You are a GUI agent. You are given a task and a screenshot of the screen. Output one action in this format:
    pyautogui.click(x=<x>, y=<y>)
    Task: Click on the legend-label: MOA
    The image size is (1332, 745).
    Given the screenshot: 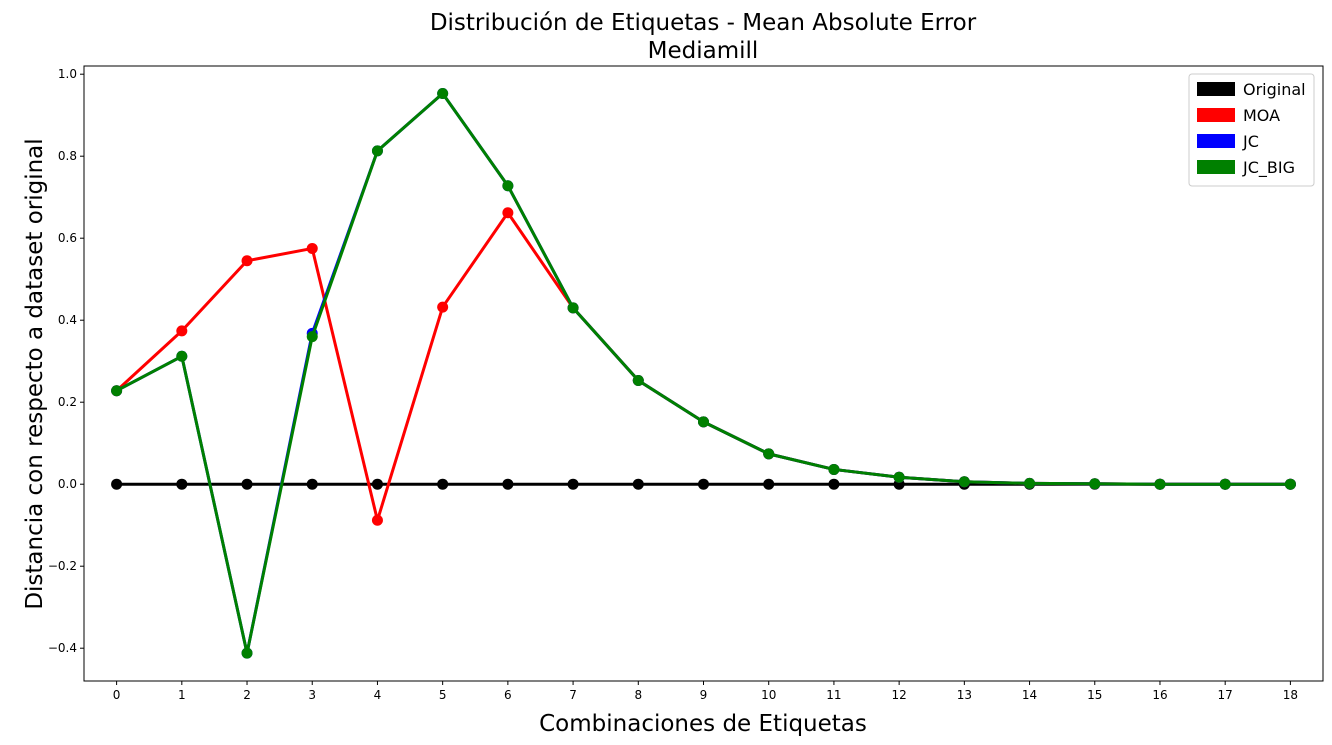 What is the action you would take?
    pyautogui.click(x=1261, y=115)
    